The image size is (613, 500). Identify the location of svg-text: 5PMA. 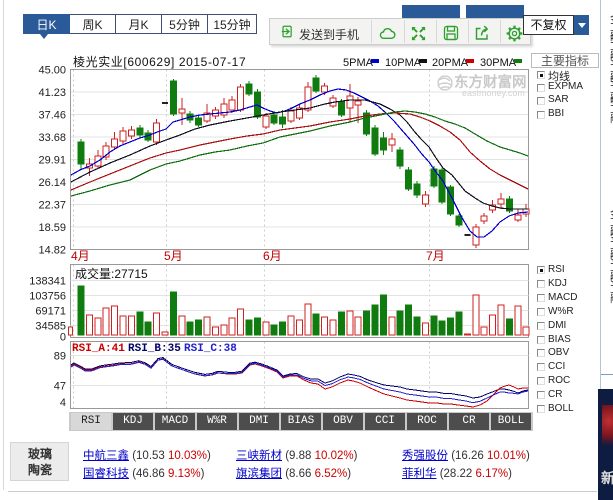
(358, 63).